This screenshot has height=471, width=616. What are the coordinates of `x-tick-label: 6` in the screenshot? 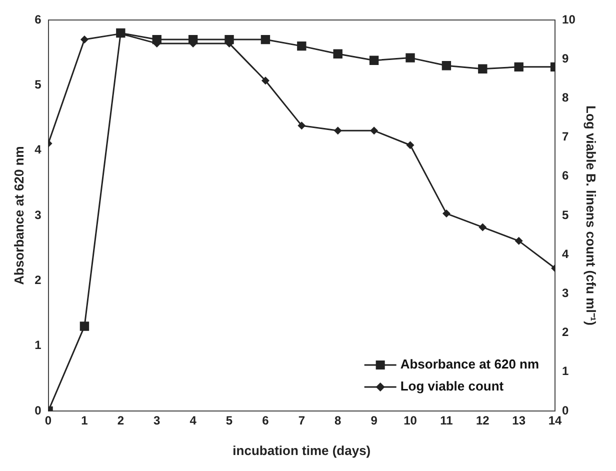 It's located at (266, 421).